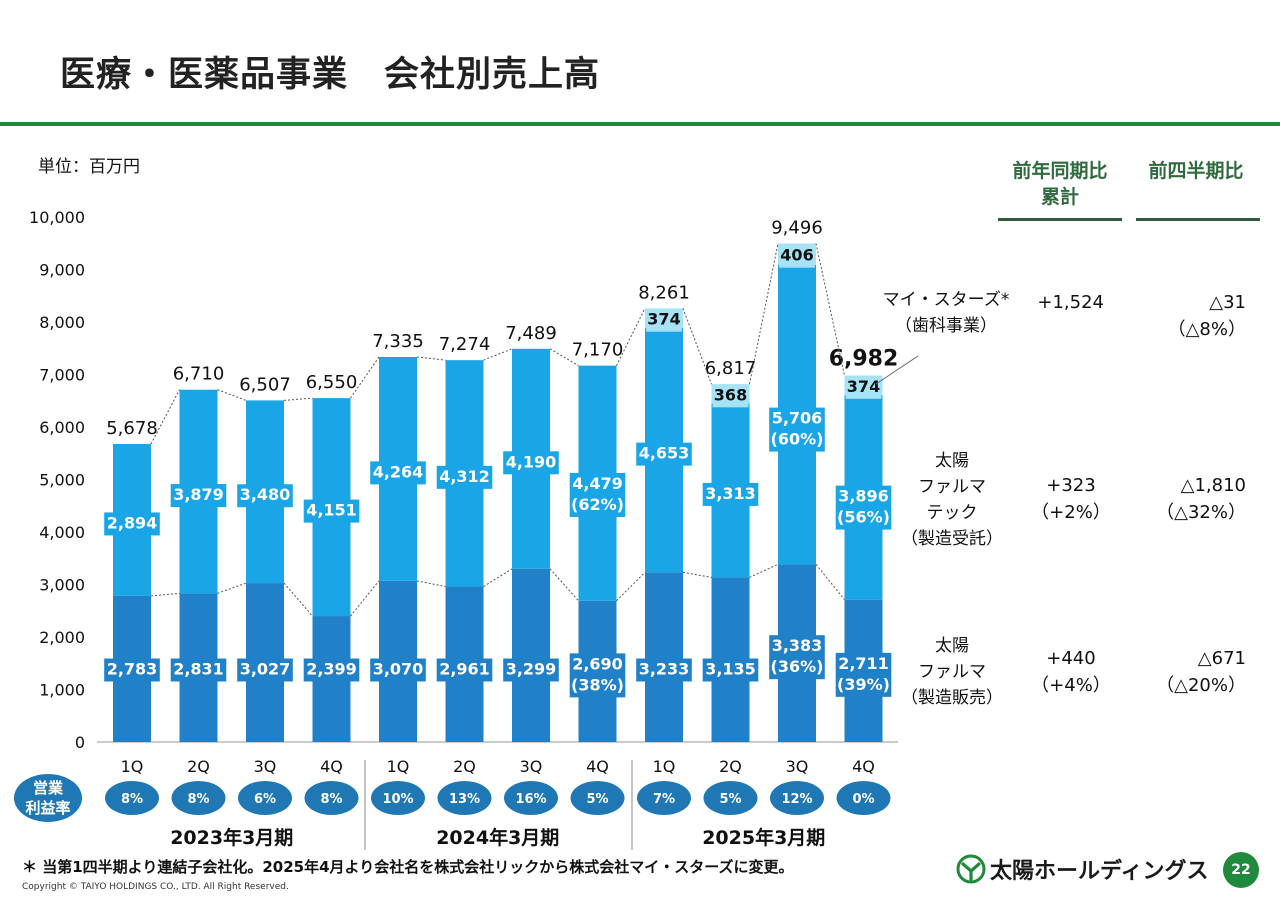 Image resolution: width=1280 pixels, height=904 pixels. Describe the element at coordinates (952, 672) in the screenshot. I see `segment-name-pharma: 太陽 ファルマ （製造販売）` at that location.